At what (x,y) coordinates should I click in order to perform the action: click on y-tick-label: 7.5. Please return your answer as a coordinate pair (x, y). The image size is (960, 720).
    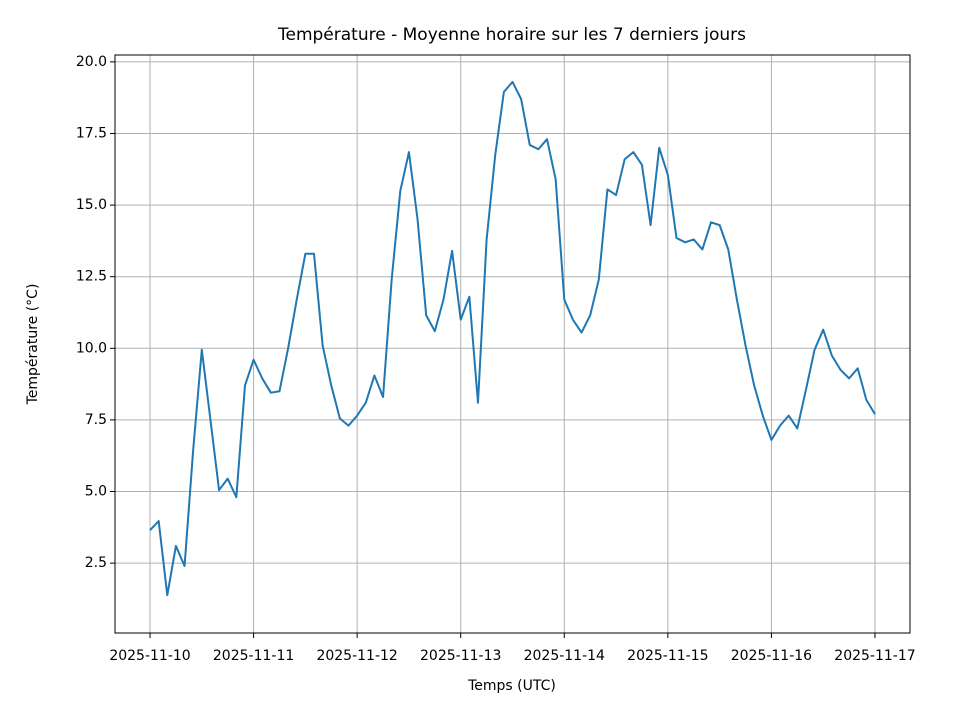
    Looking at the image, I should click on (96, 420).